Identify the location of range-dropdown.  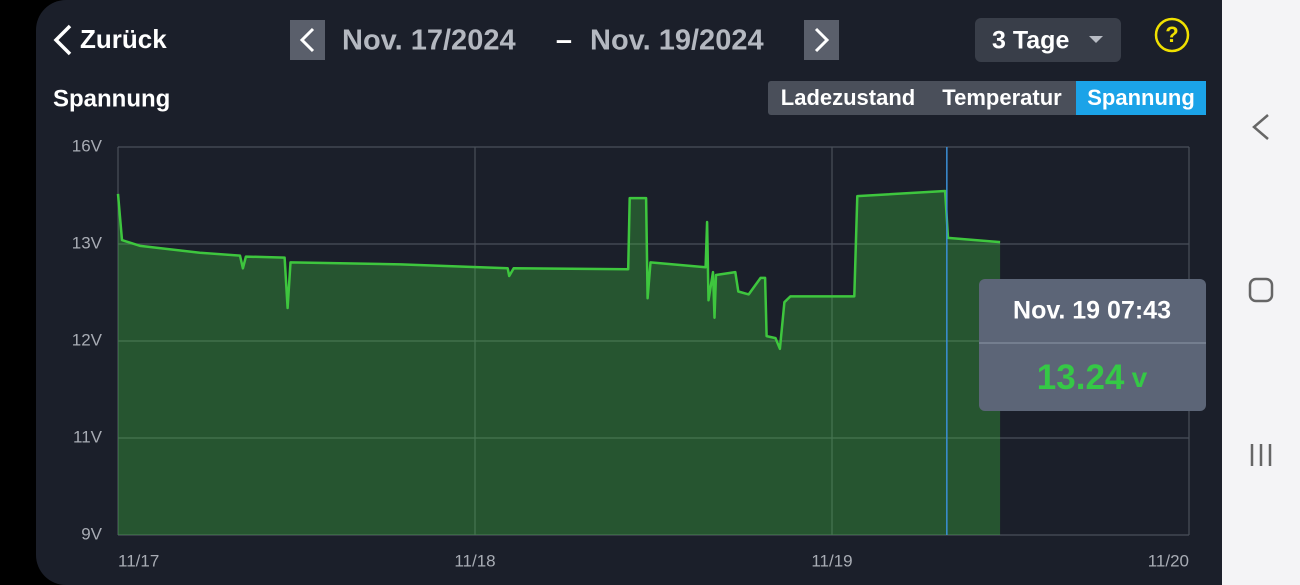
(1048, 40).